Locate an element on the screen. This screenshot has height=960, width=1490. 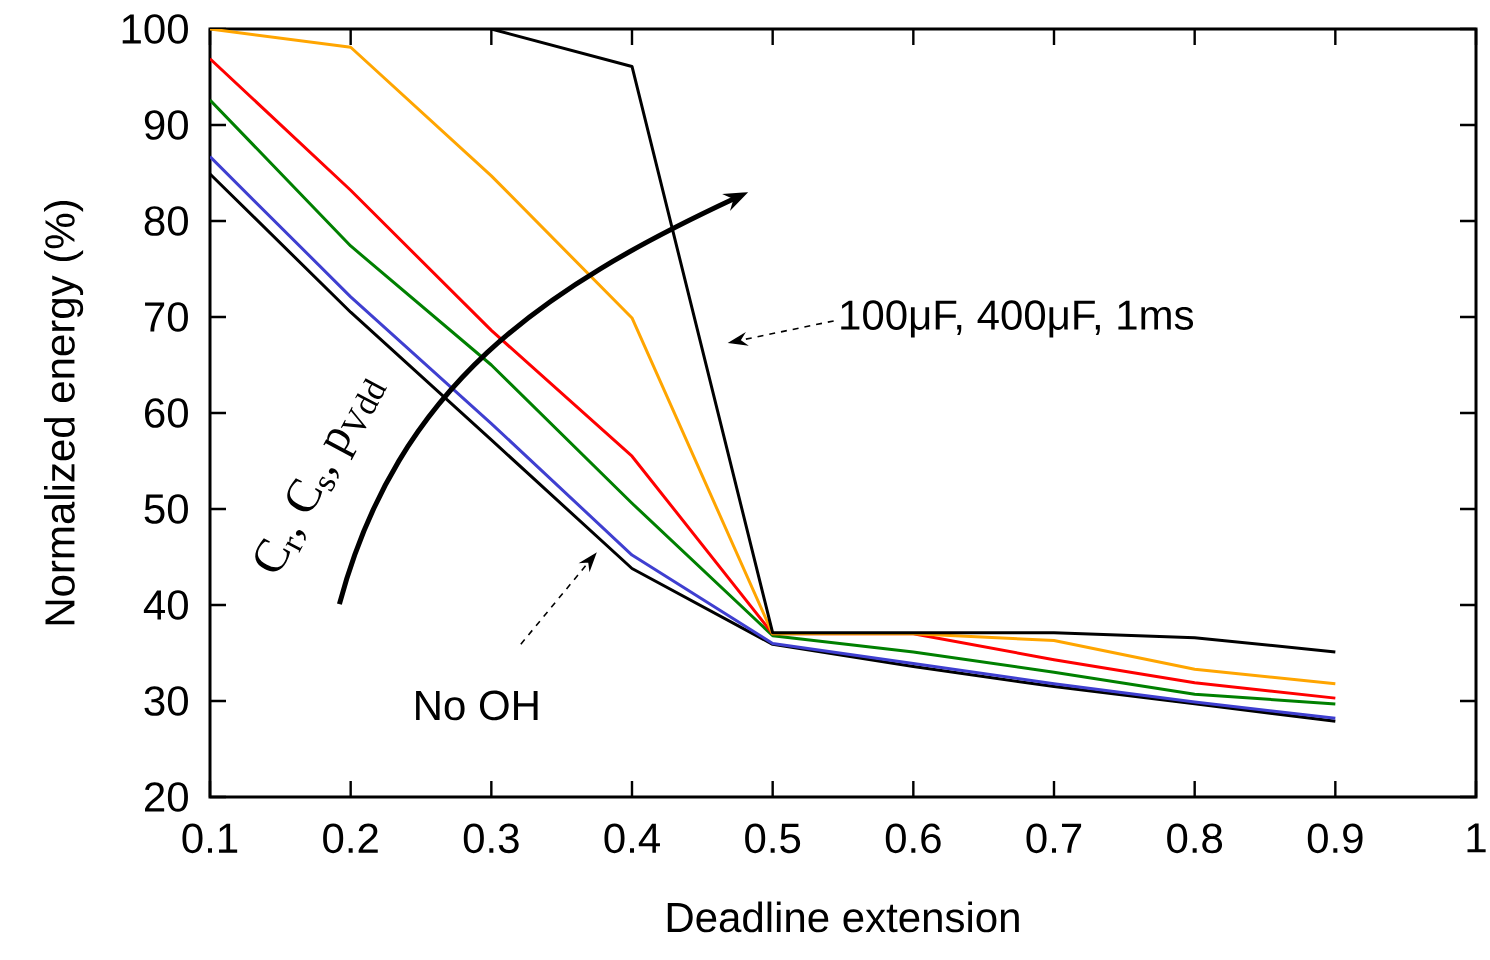
x-tick-label: 0.4 is located at coordinates (632, 838).